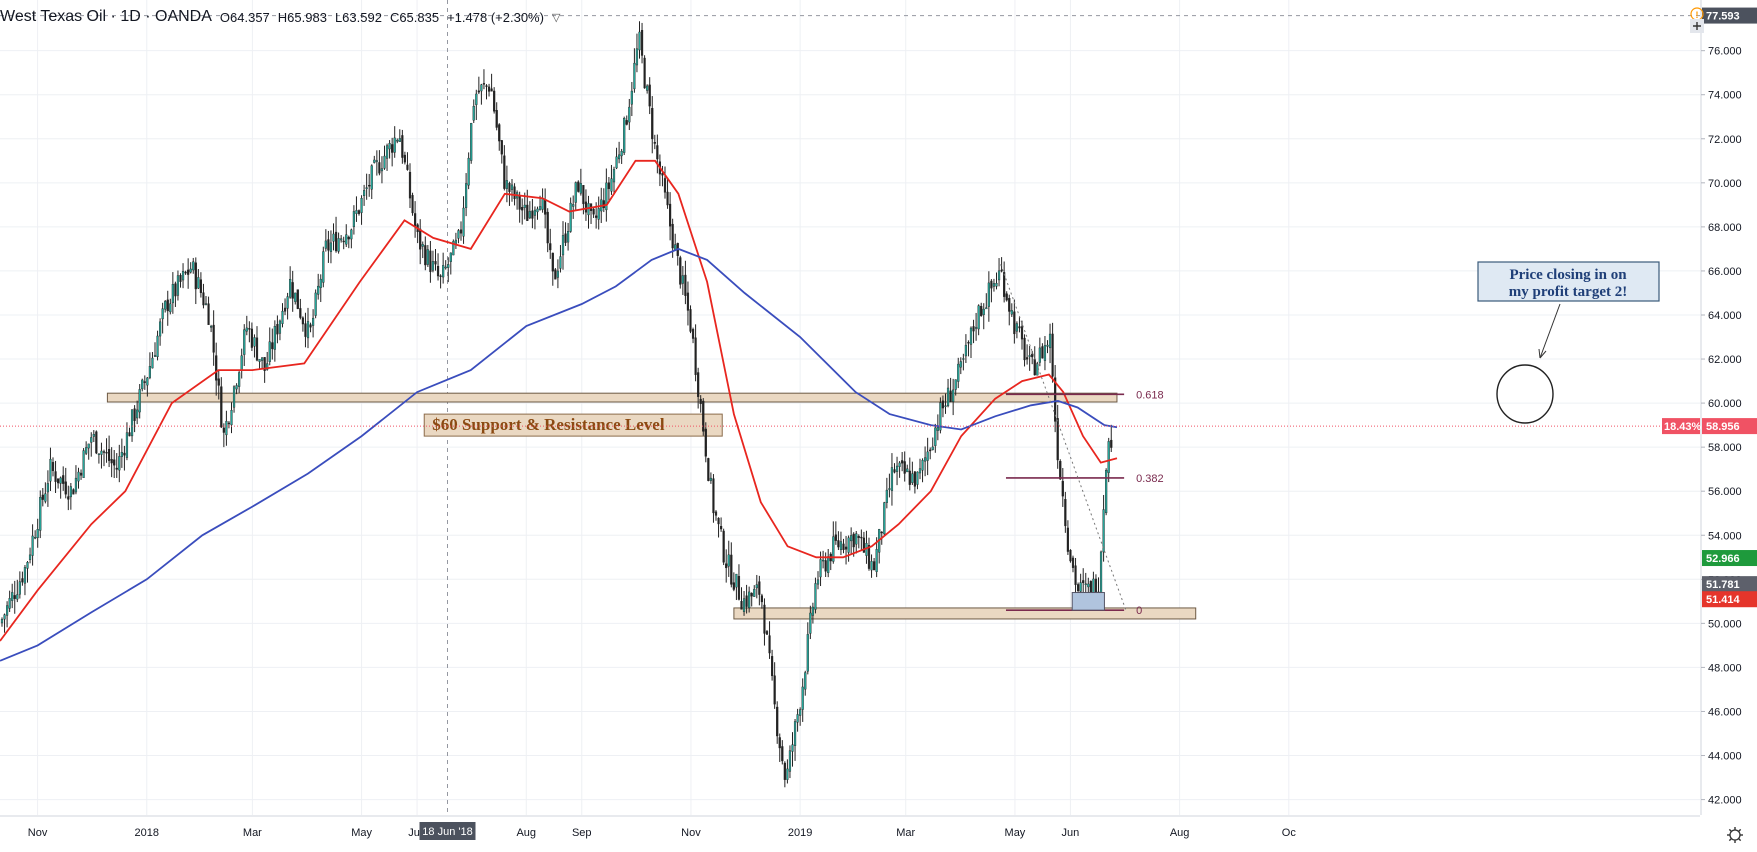  What do you see at coordinates (1697, 26) in the screenshot?
I see `plus-icon` at bounding box center [1697, 26].